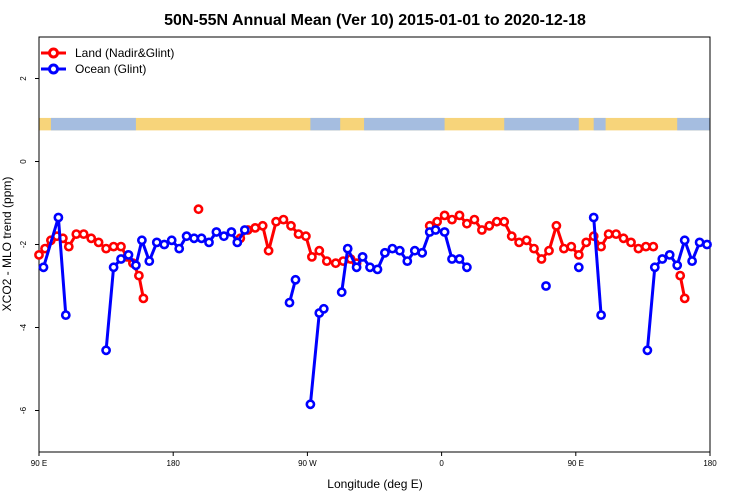 Image resolution: width=750 pixels, height=500 pixels. Describe the element at coordinates (374, 484) in the screenshot. I see `x-axis-label: Longitude (deg E)` at that location.